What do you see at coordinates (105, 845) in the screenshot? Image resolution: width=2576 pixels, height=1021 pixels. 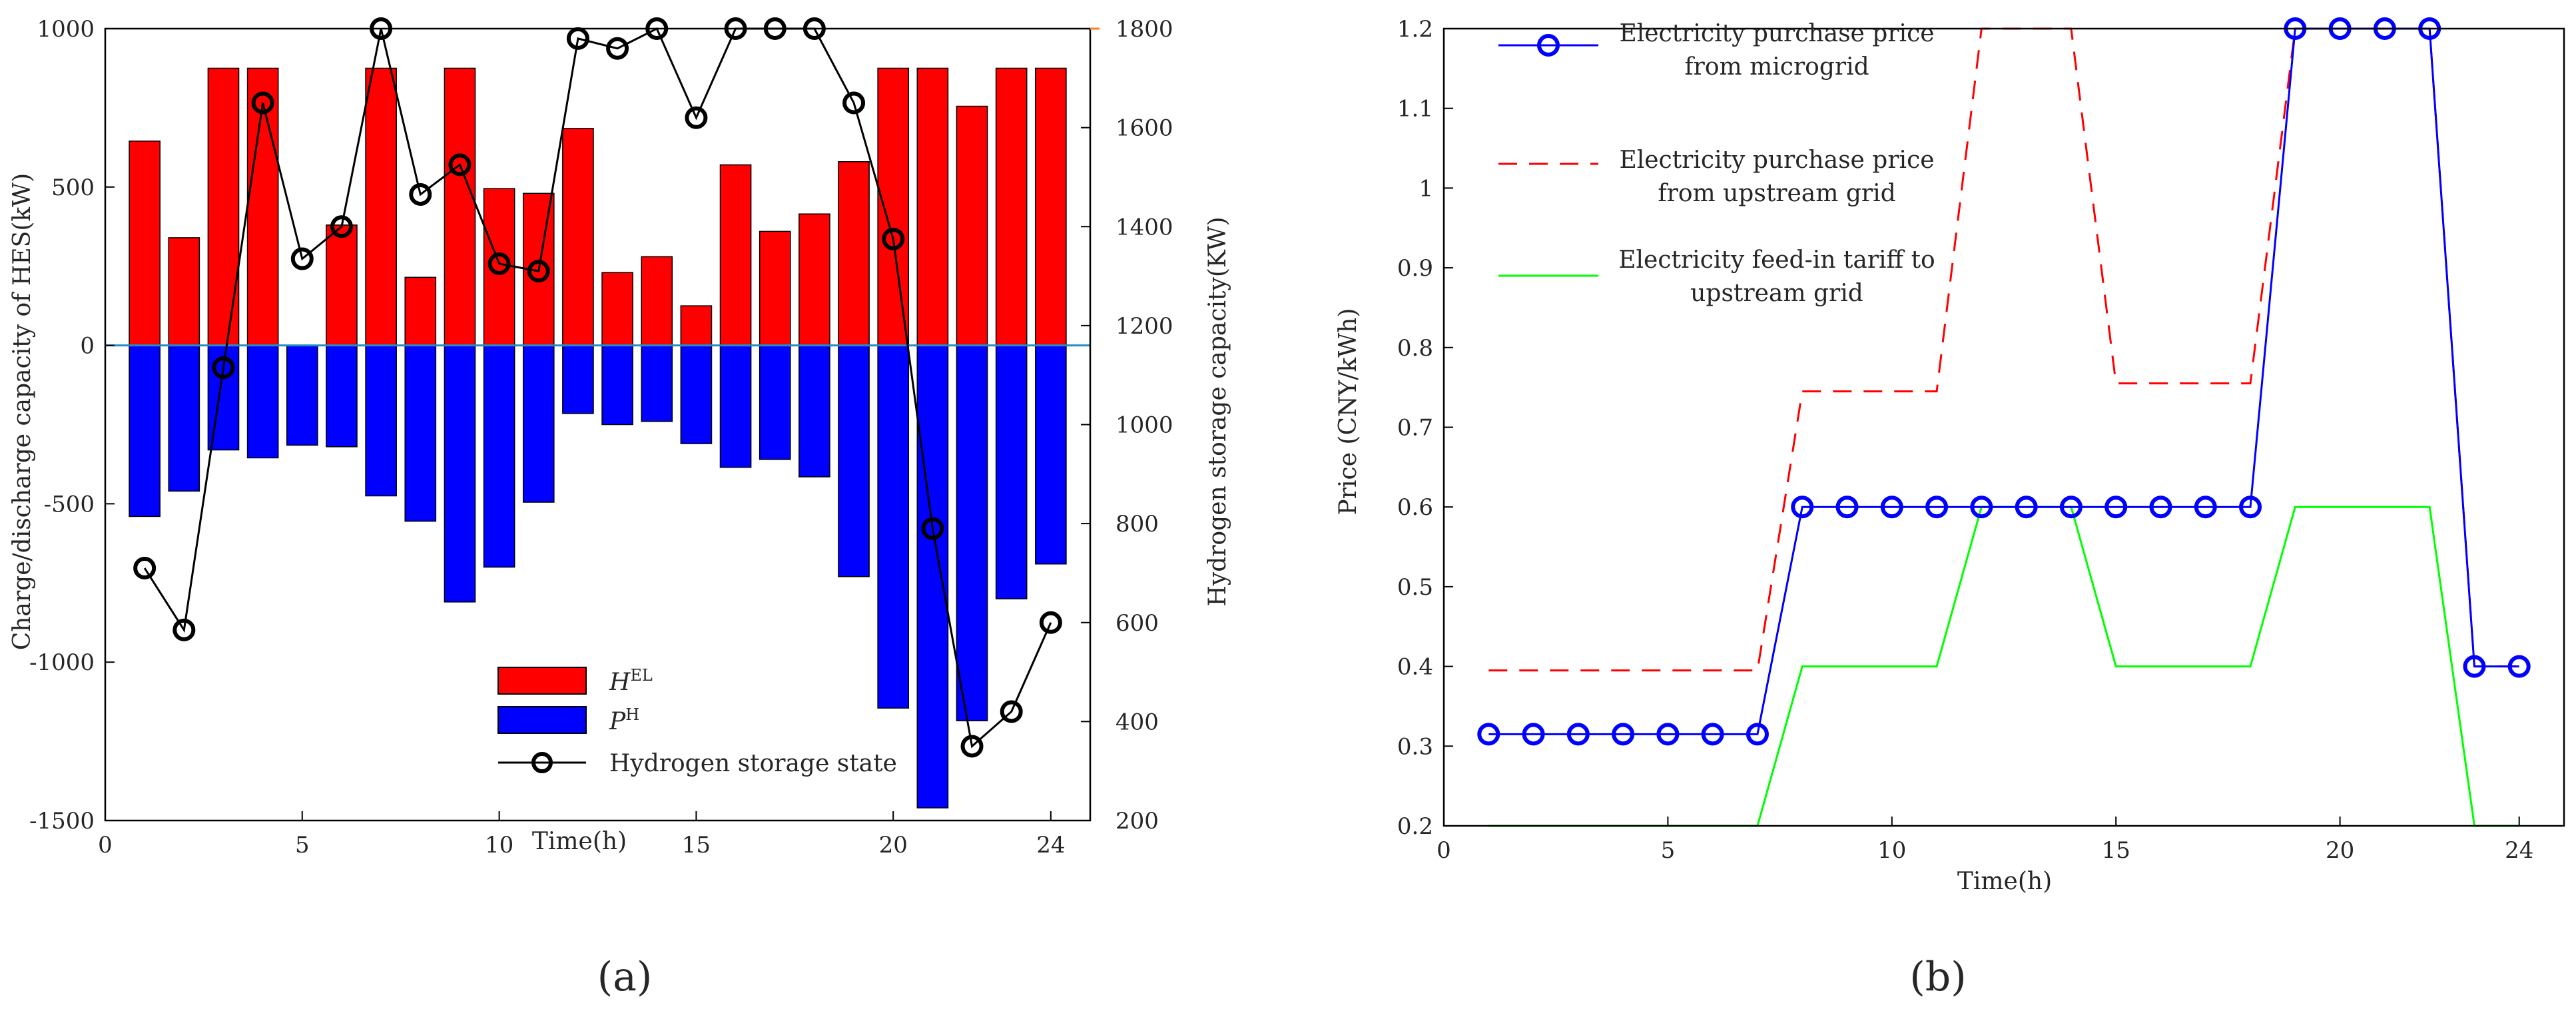 I see `a-x-tick-label: 0` at bounding box center [105, 845].